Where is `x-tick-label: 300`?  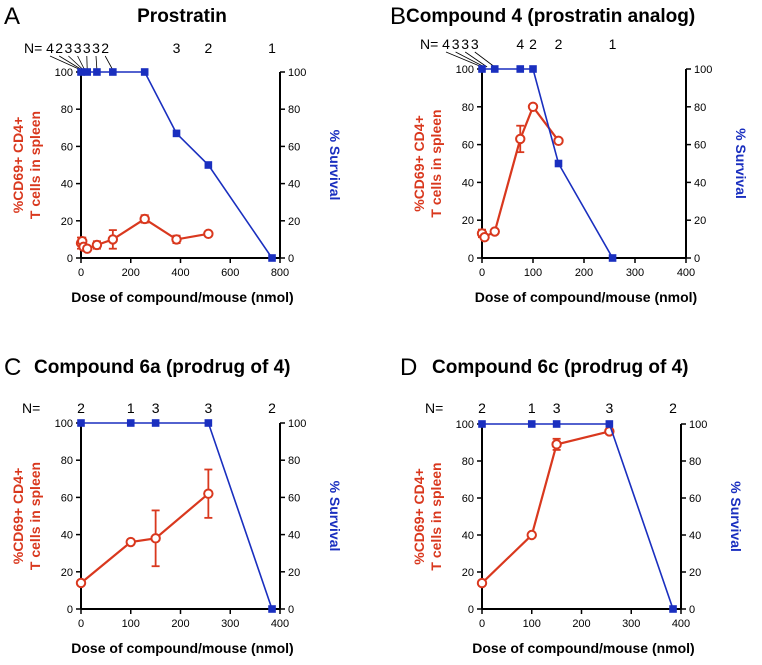 x-tick-label: 300 is located at coordinates (230, 624).